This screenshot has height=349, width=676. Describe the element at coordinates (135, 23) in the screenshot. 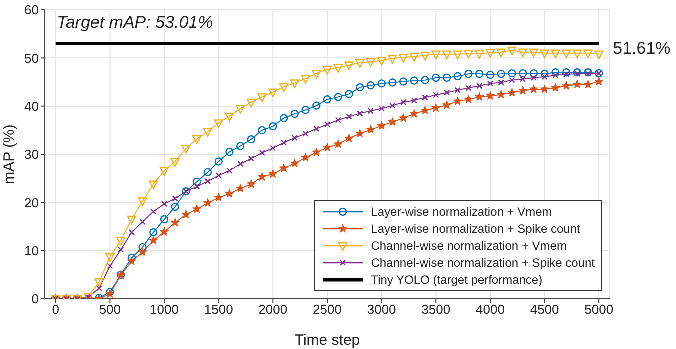

I see `annotation: Target mAP: 53.01%` at that location.